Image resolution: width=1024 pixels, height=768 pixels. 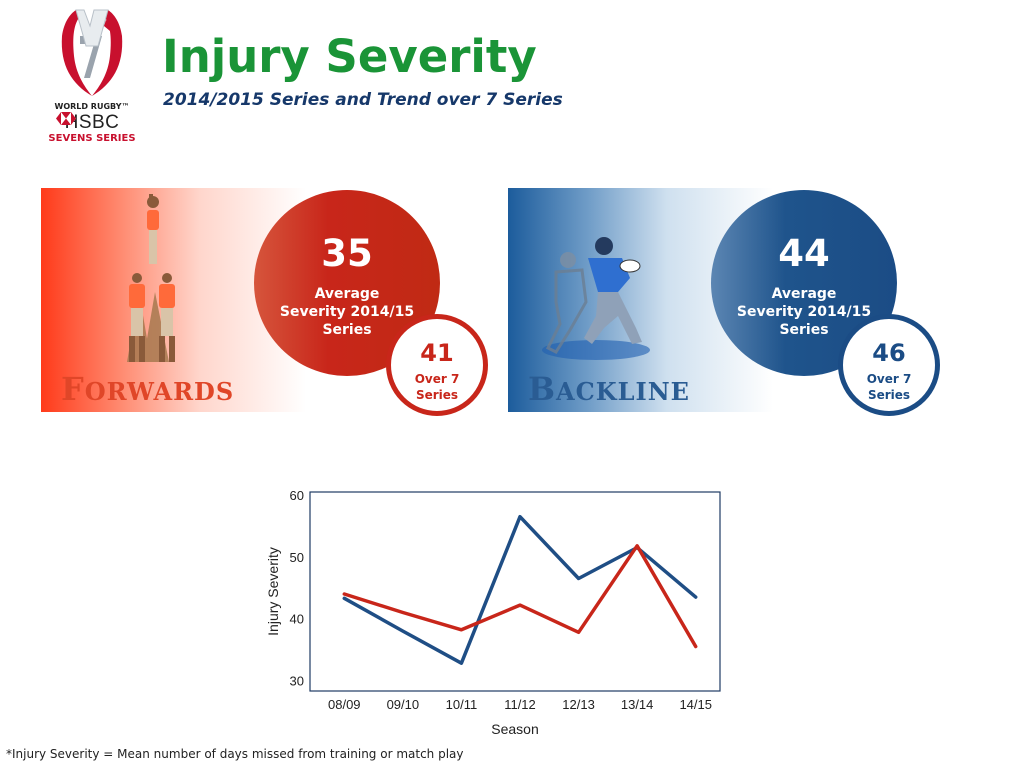 What do you see at coordinates (151, 278) in the screenshot?
I see `lineout-players-icon` at bounding box center [151, 278].